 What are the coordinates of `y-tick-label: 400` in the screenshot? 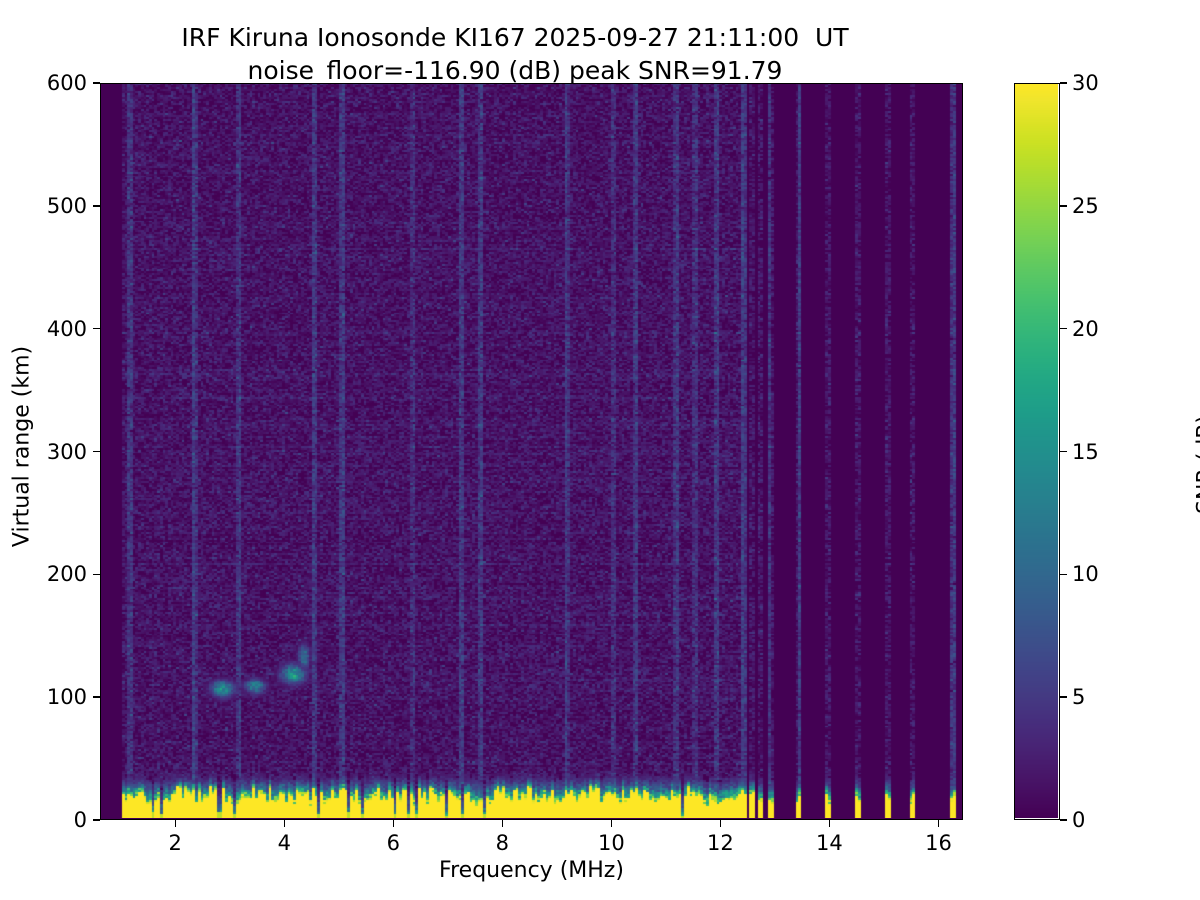 It's located at (66, 328).